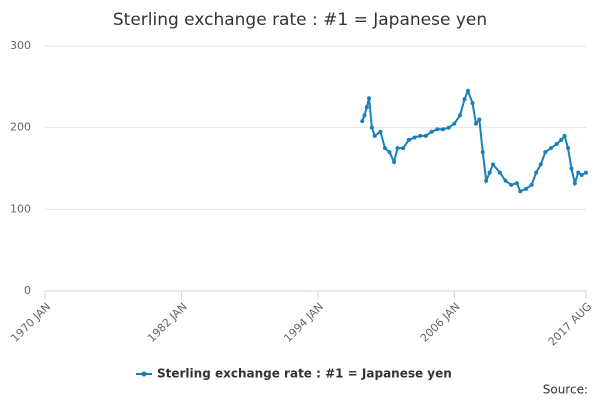 This screenshot has height=400, width=600. I want to click on y-tick-label: 0, so click(27, 290).